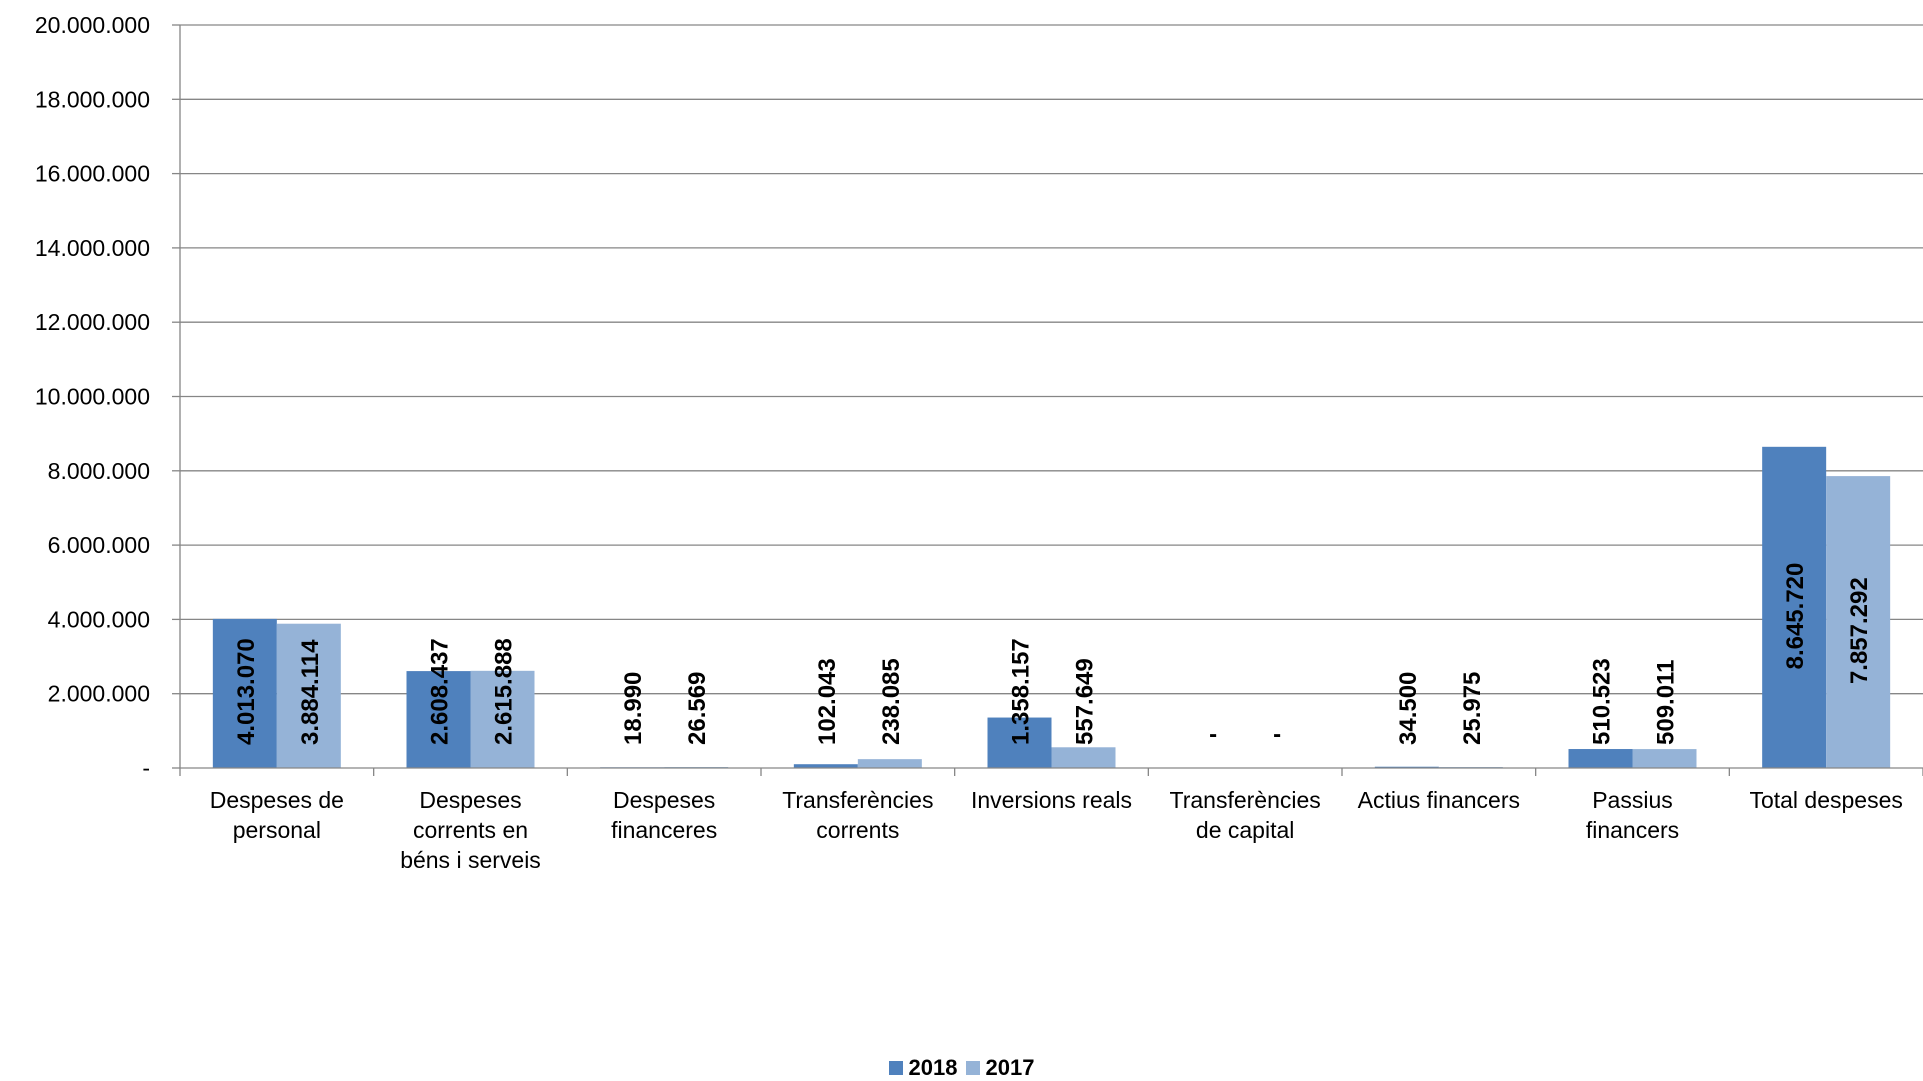  What do you see at coordinates (891, 701) in the screenshot?
I see `data-label: 238.085` at bounding box center [891, 701].